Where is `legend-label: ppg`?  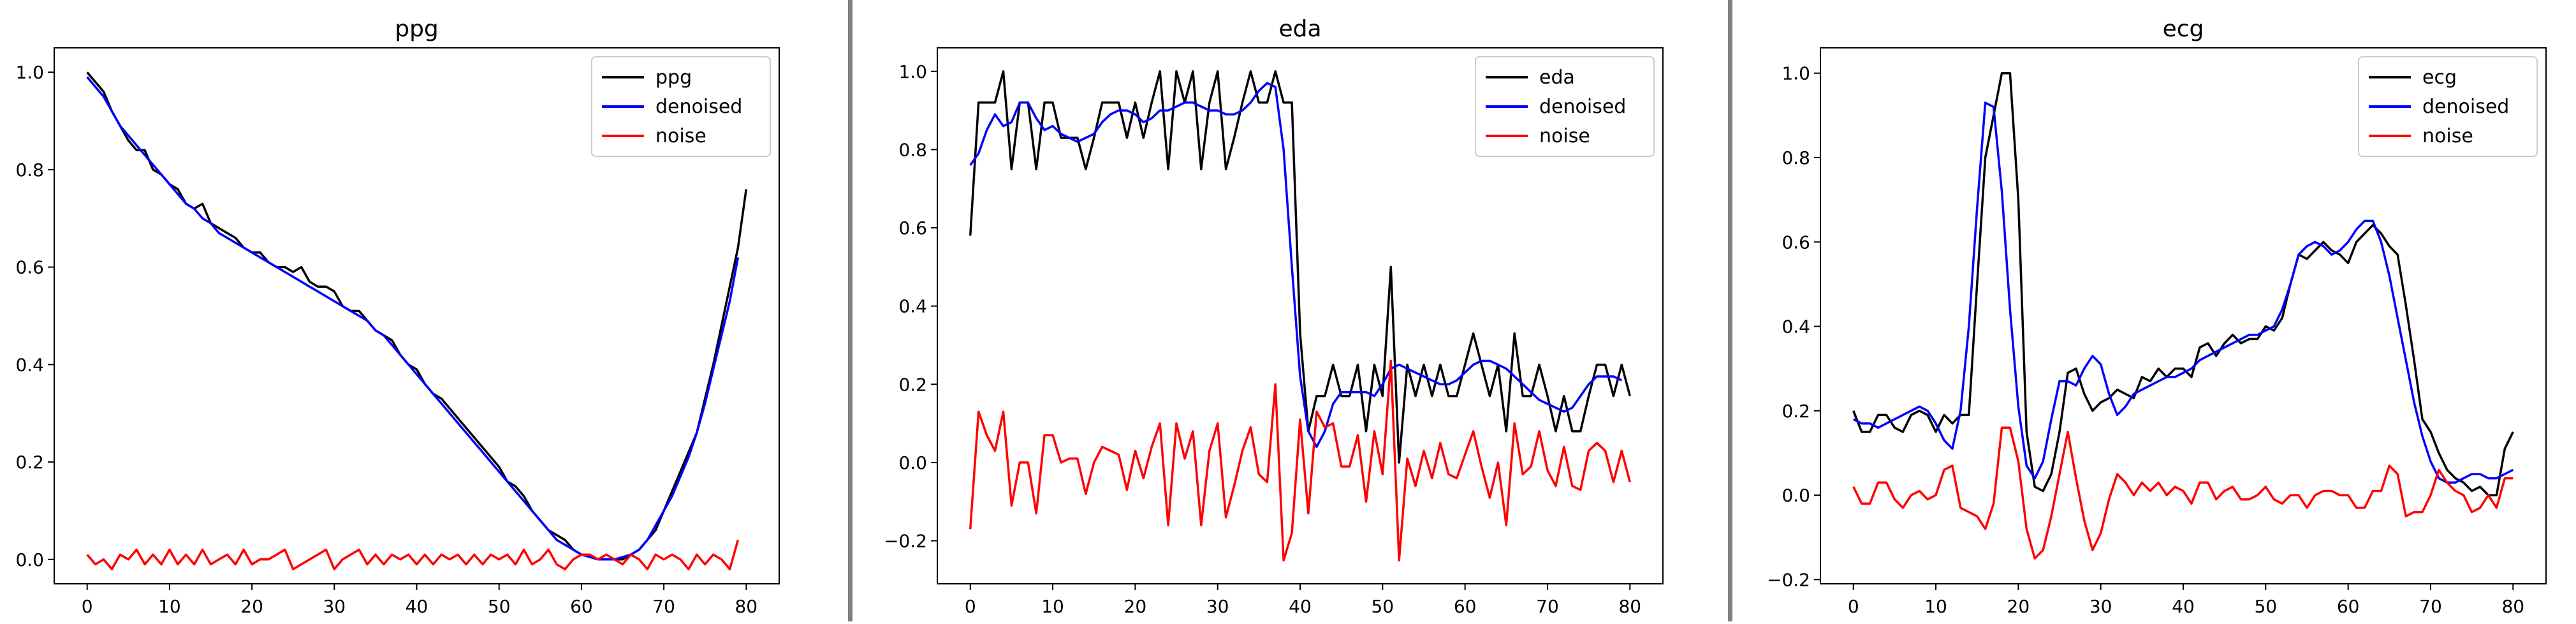
legend-label: ppg is located at coordinates (673, 77).